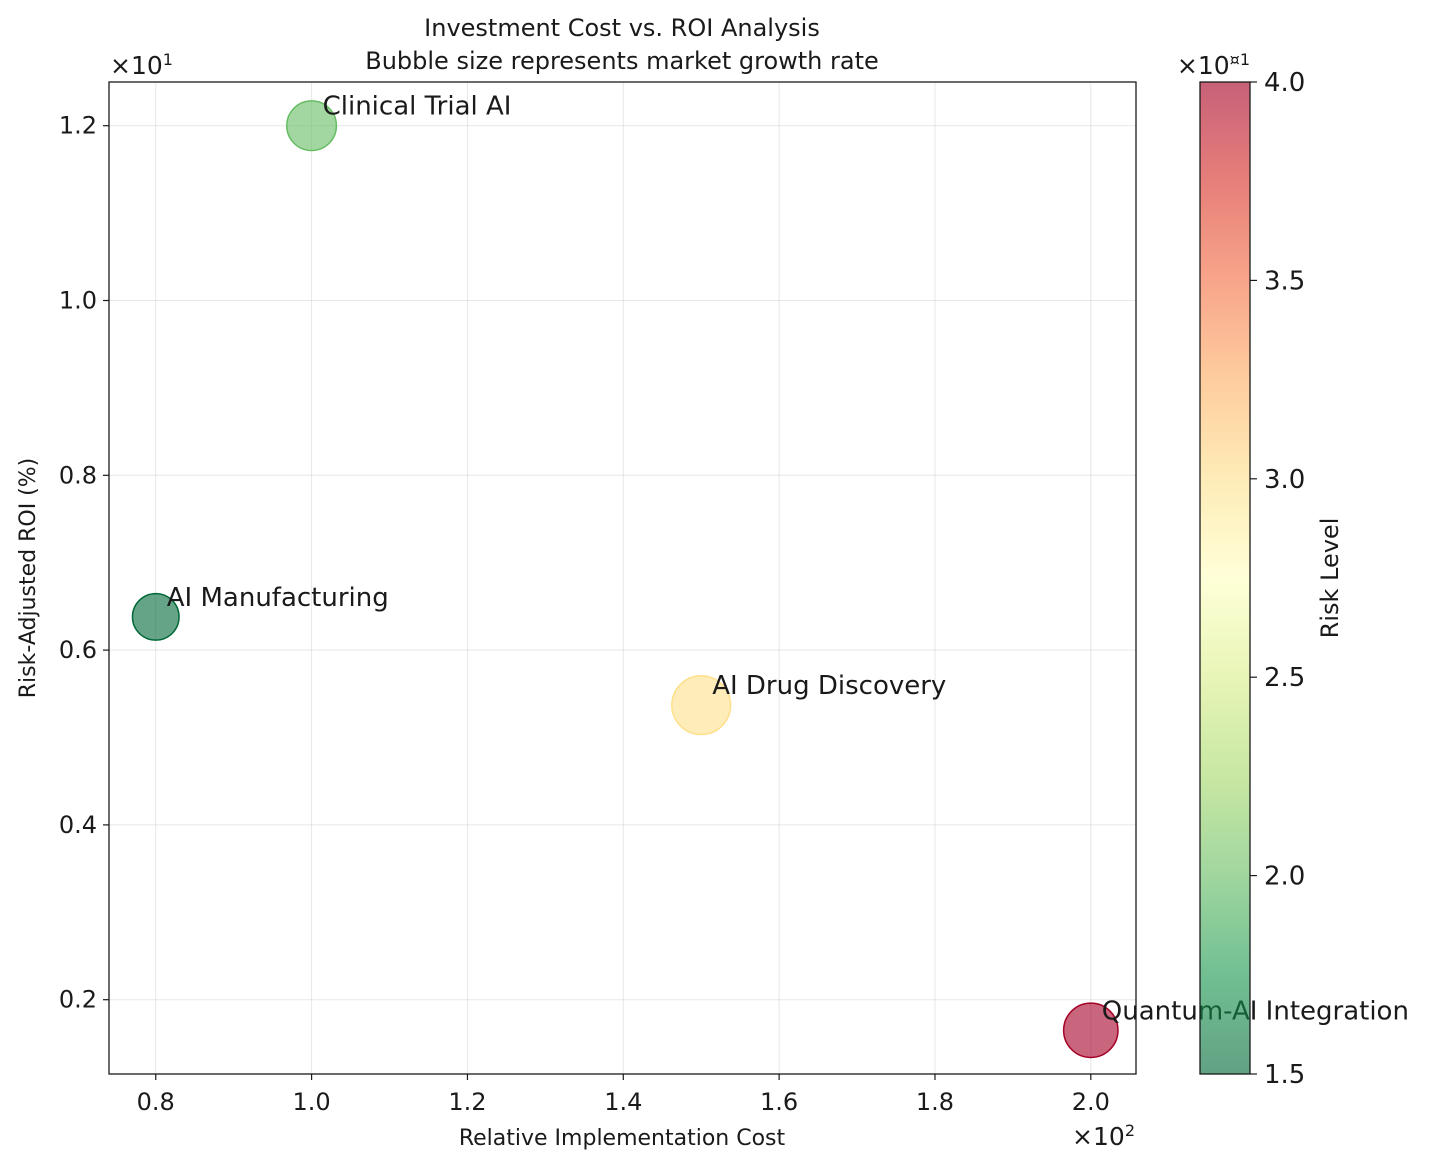  I want to click on y-tick-label: 1.0, so click(78, 301).